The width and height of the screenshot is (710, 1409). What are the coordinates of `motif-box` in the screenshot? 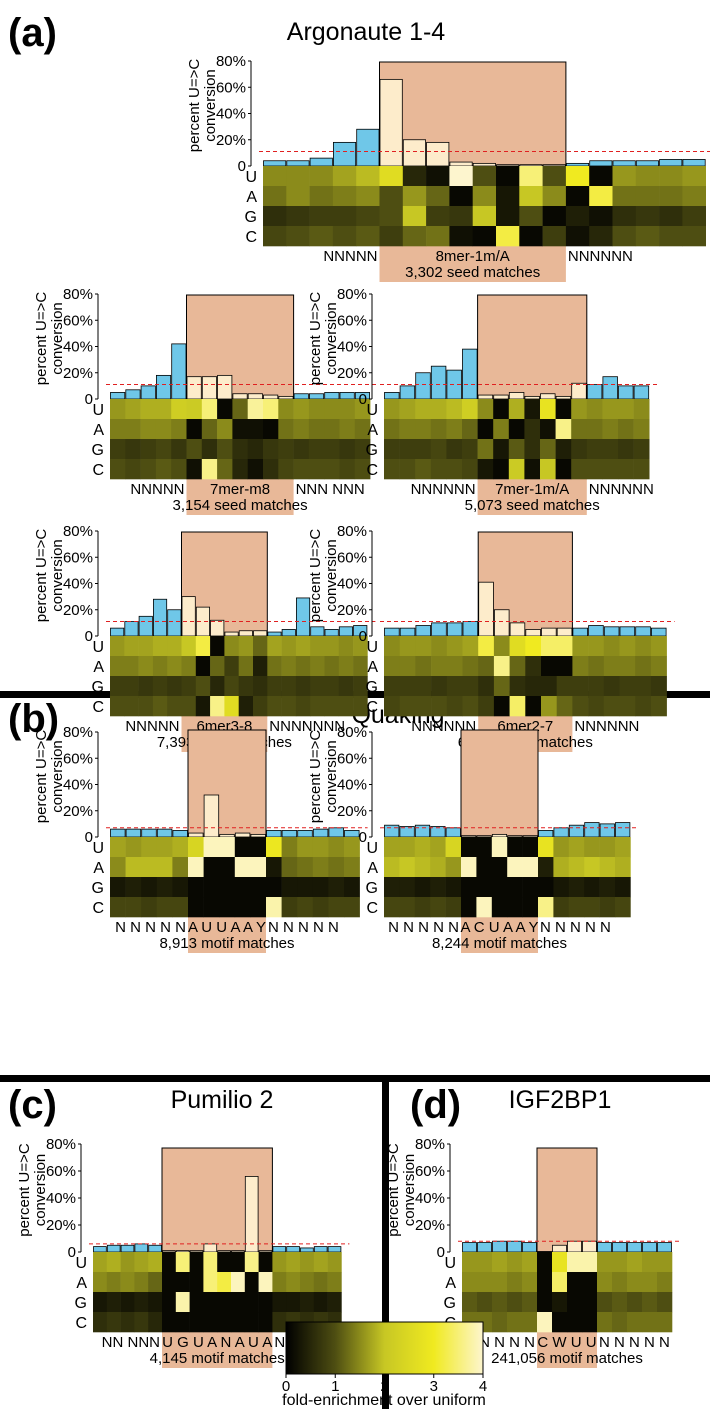 It's located at (499, 783).